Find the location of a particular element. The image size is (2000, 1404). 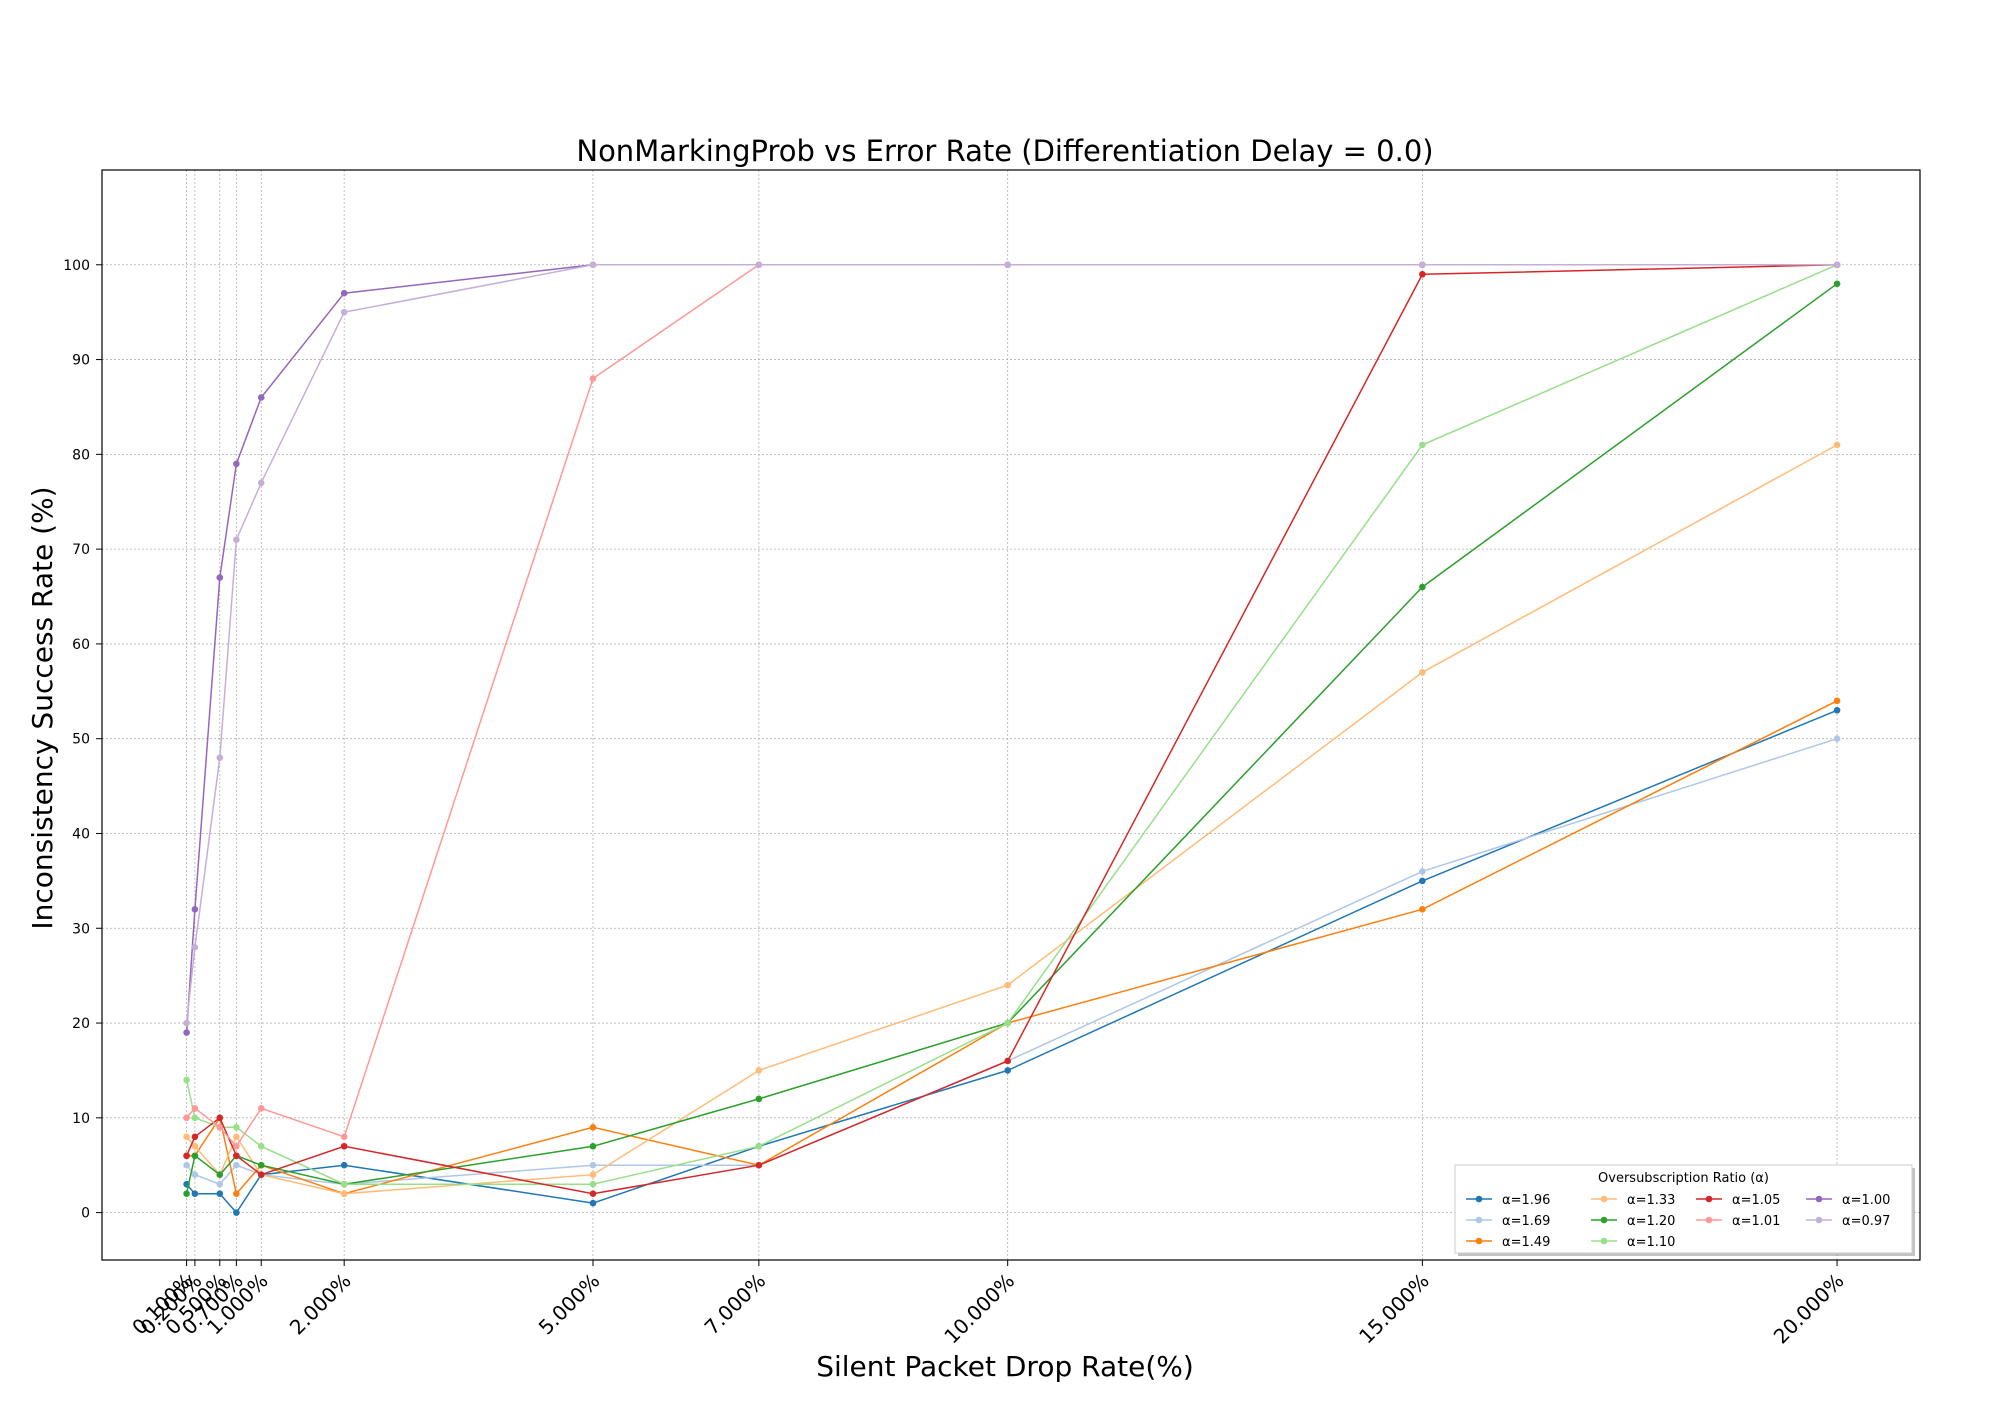

legend-label: α=1.96 is located at coordinates (1526, 1200).